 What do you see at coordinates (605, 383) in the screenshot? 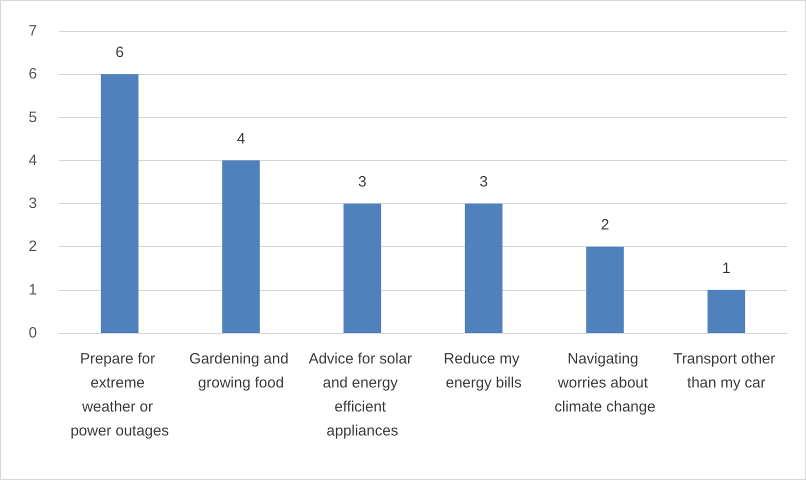
I see `x-tick-label: Navigating worries about climate change` at bounding box center [605, 383].